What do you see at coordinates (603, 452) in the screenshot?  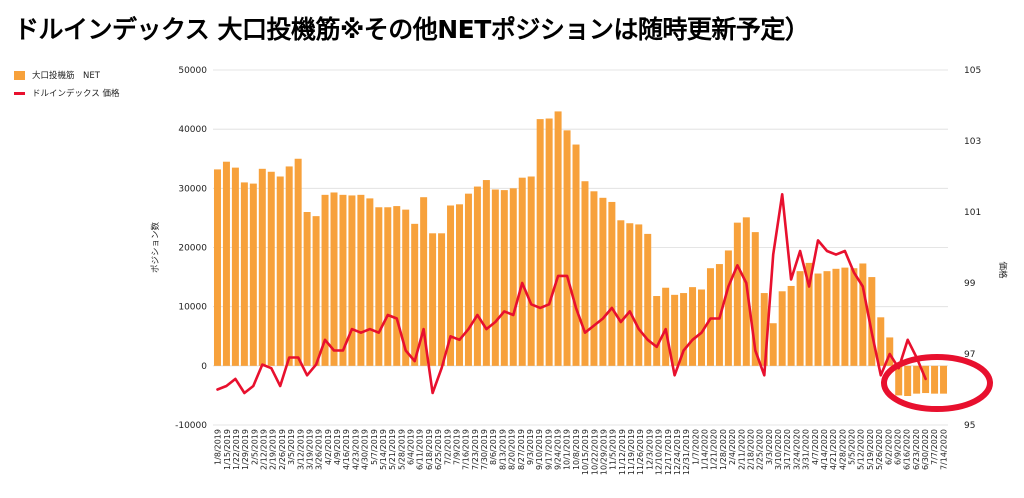 I see `x-tick-label: 10/29/2019` at bounding box center [603, 452].